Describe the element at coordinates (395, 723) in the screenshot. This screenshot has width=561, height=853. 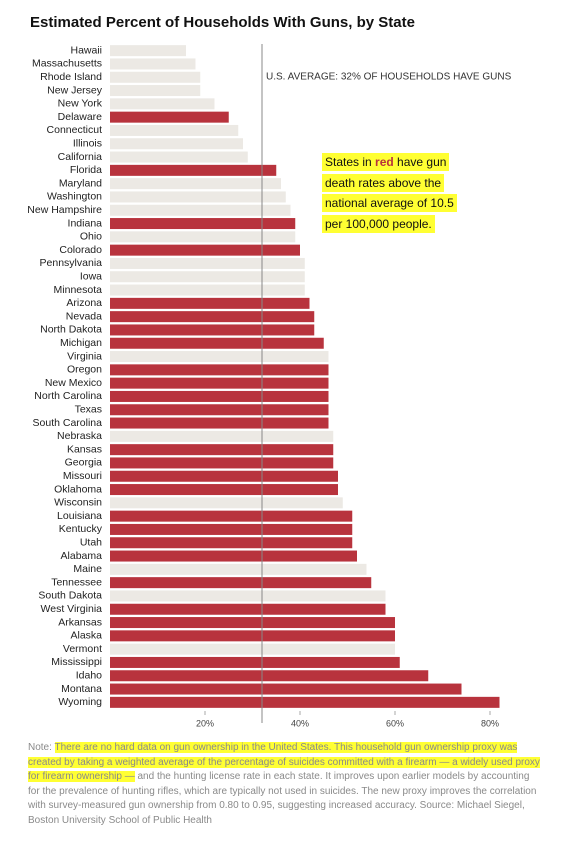
I see `x-tick-label: 60%` at that location.